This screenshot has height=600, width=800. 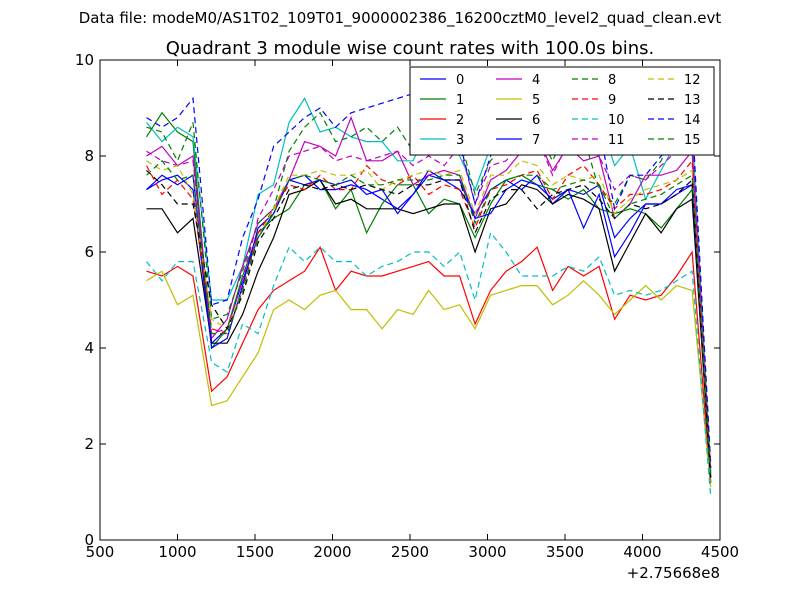 What do you see at coordinates (616, 120) in the screenshot?
I see `legend-label: 10` at bounding box center [616, 120].